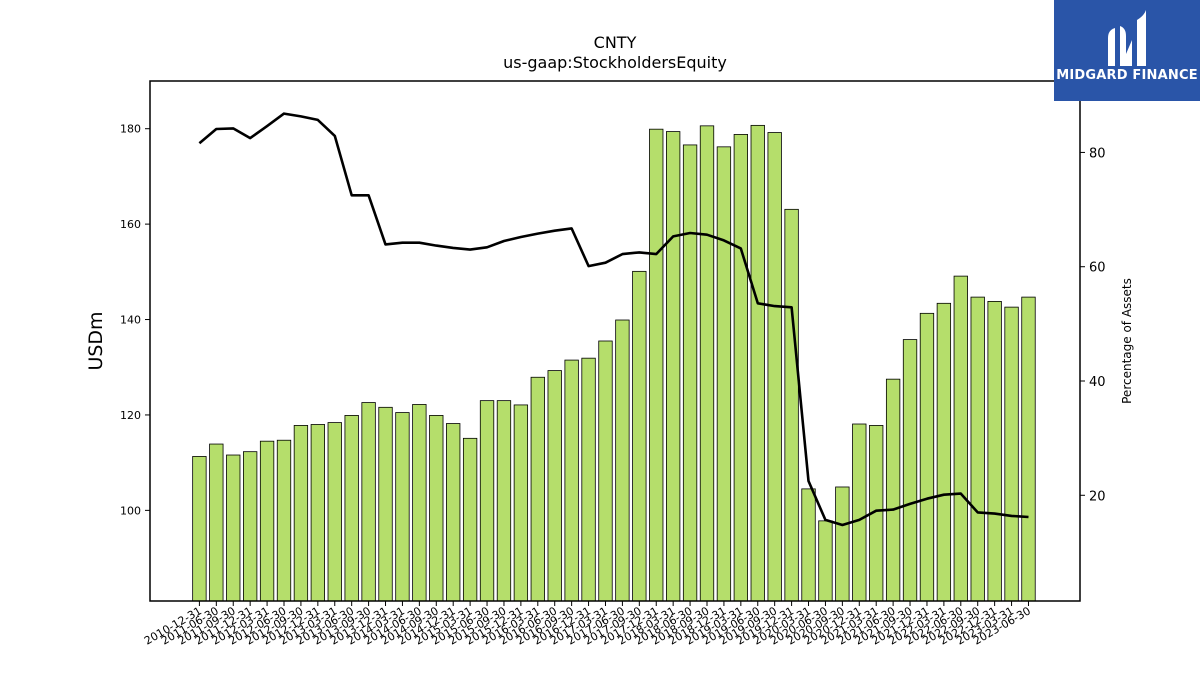 This screenshot has width=1200, height=675. I want to click on midgard-logo-icon, so click(1127, 38).